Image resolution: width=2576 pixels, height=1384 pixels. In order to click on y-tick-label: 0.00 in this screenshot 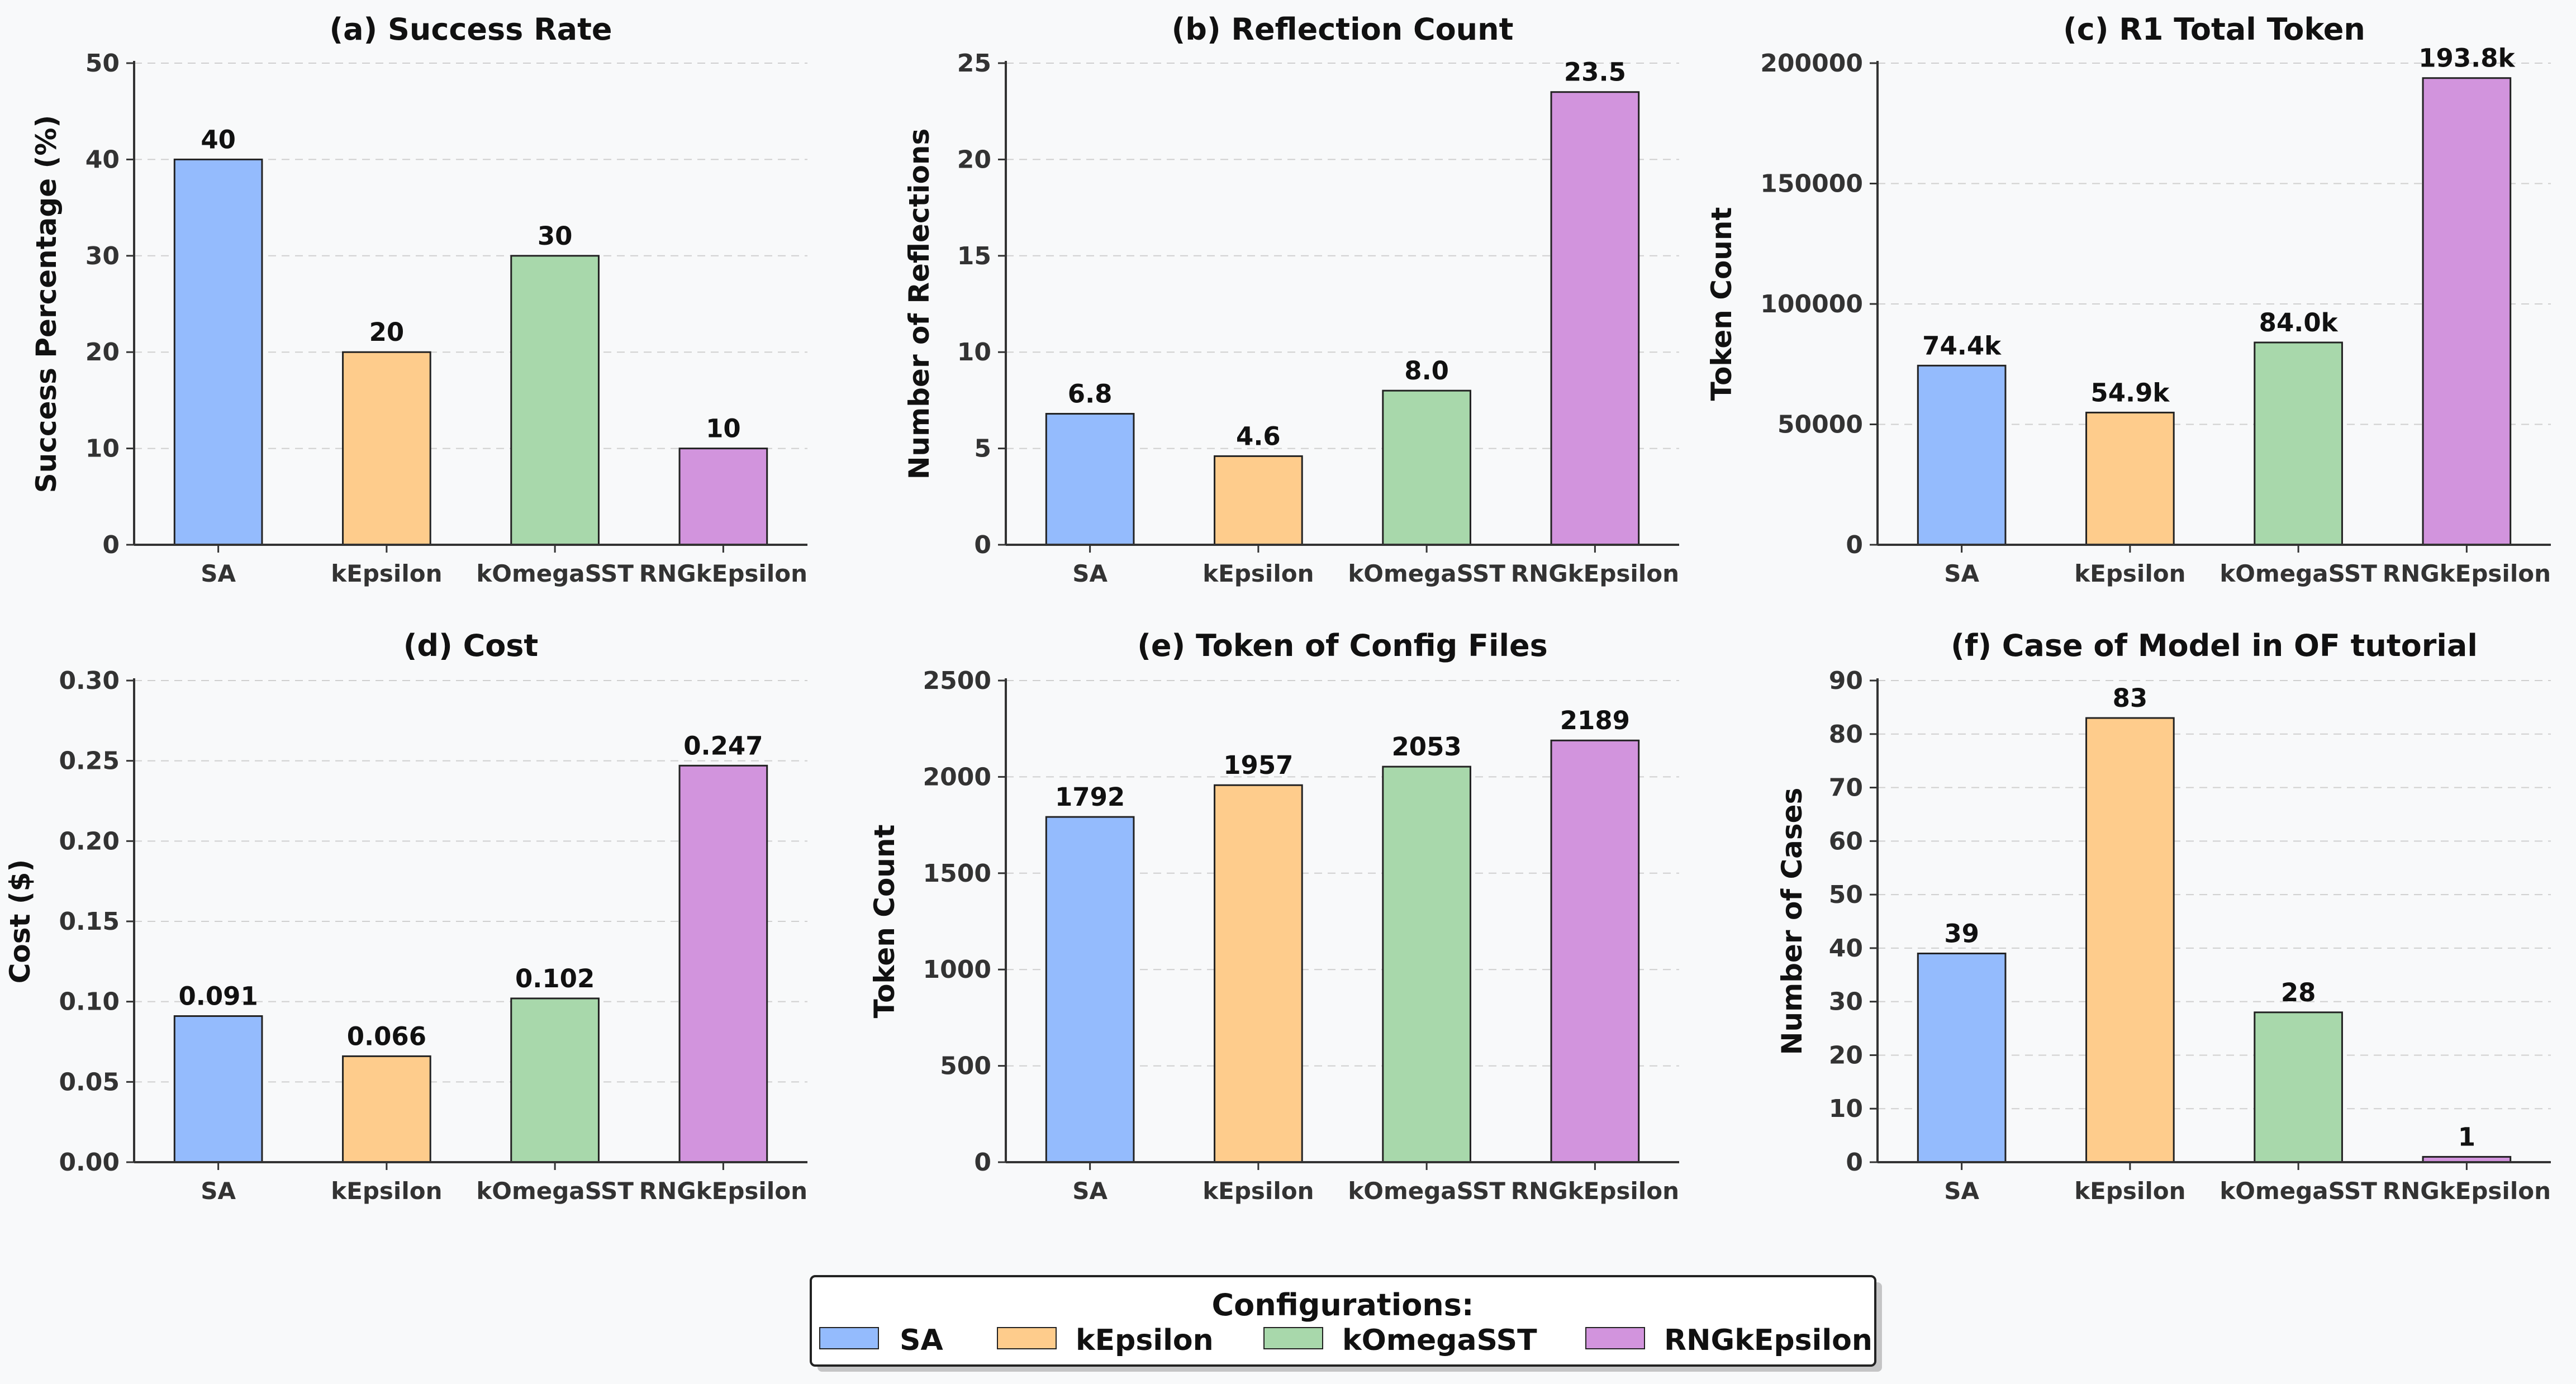, I will do `click(90, 1162)`.